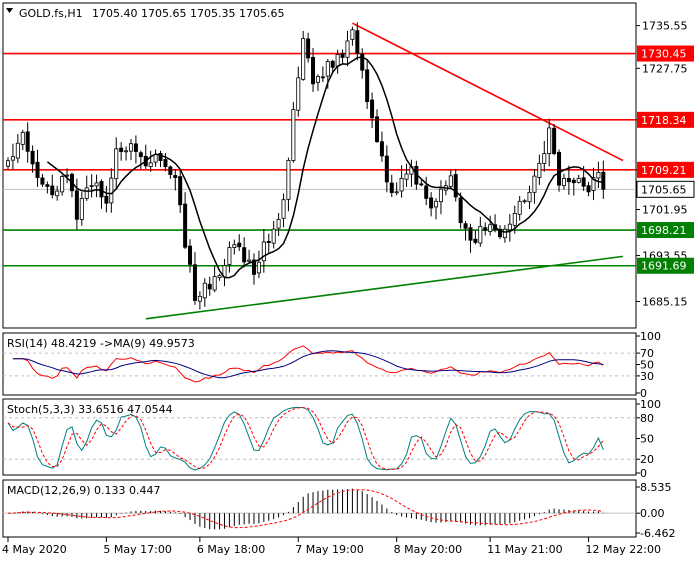  What do you see at coordinates (643, 393) in the screenshot?
I see `indicator-tick-label: 0` at bounding box center [643, 393].